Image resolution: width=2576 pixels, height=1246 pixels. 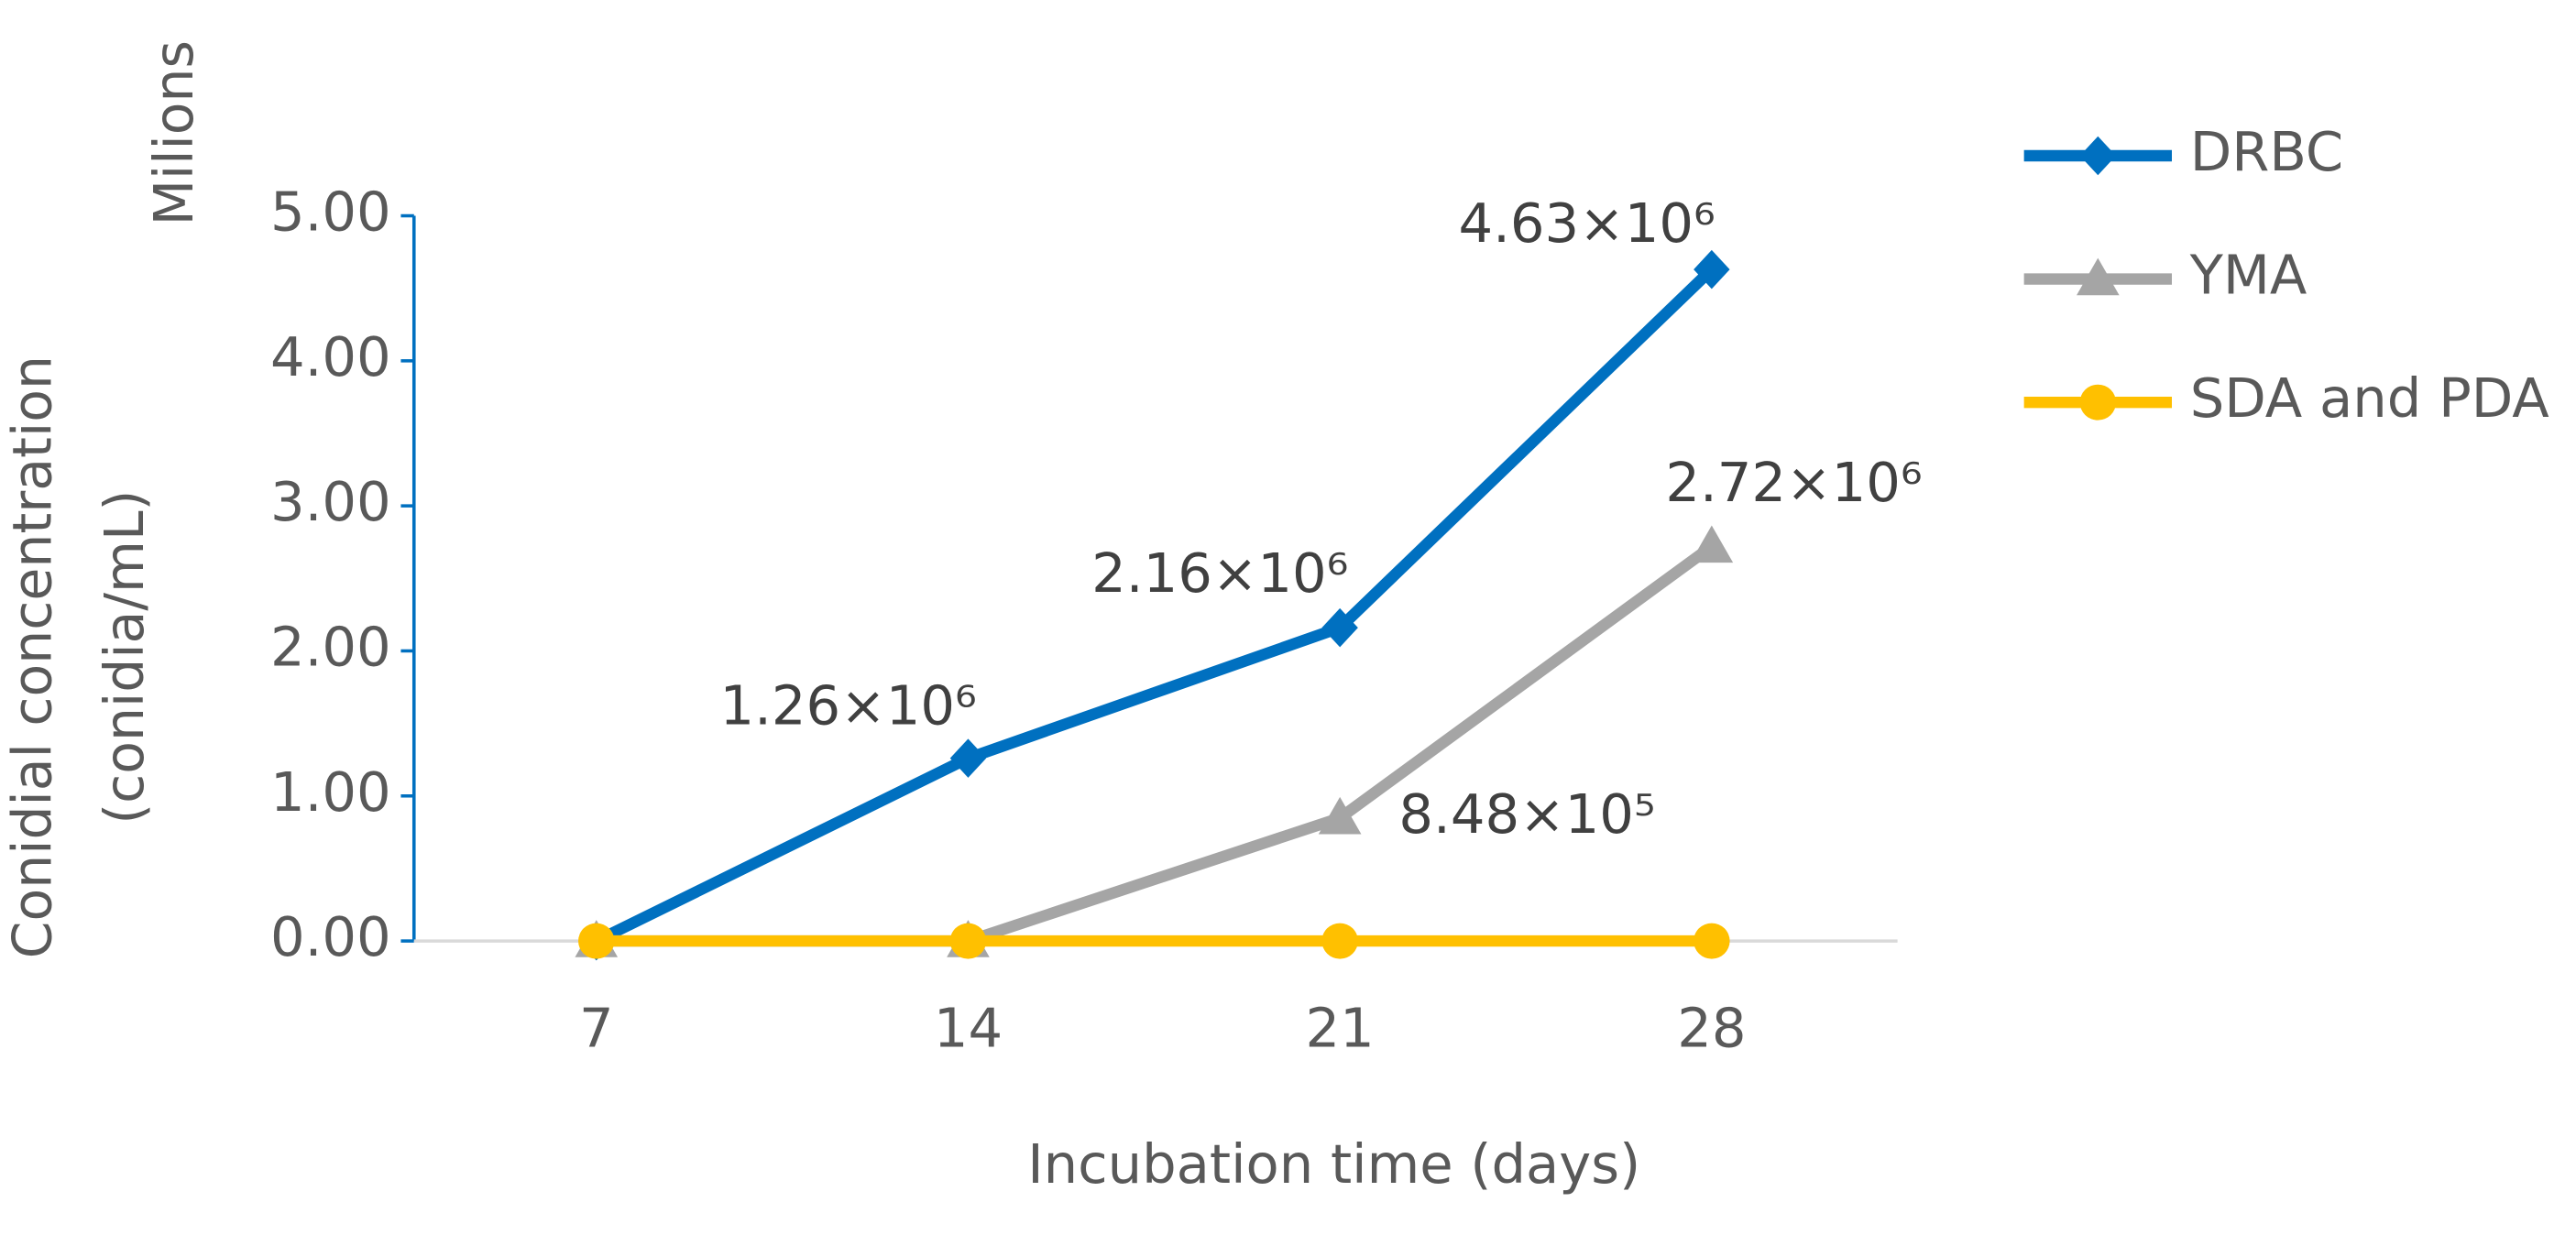 I want to click on data-label: 4.63×10⁶, so click(x=1586, y=223).